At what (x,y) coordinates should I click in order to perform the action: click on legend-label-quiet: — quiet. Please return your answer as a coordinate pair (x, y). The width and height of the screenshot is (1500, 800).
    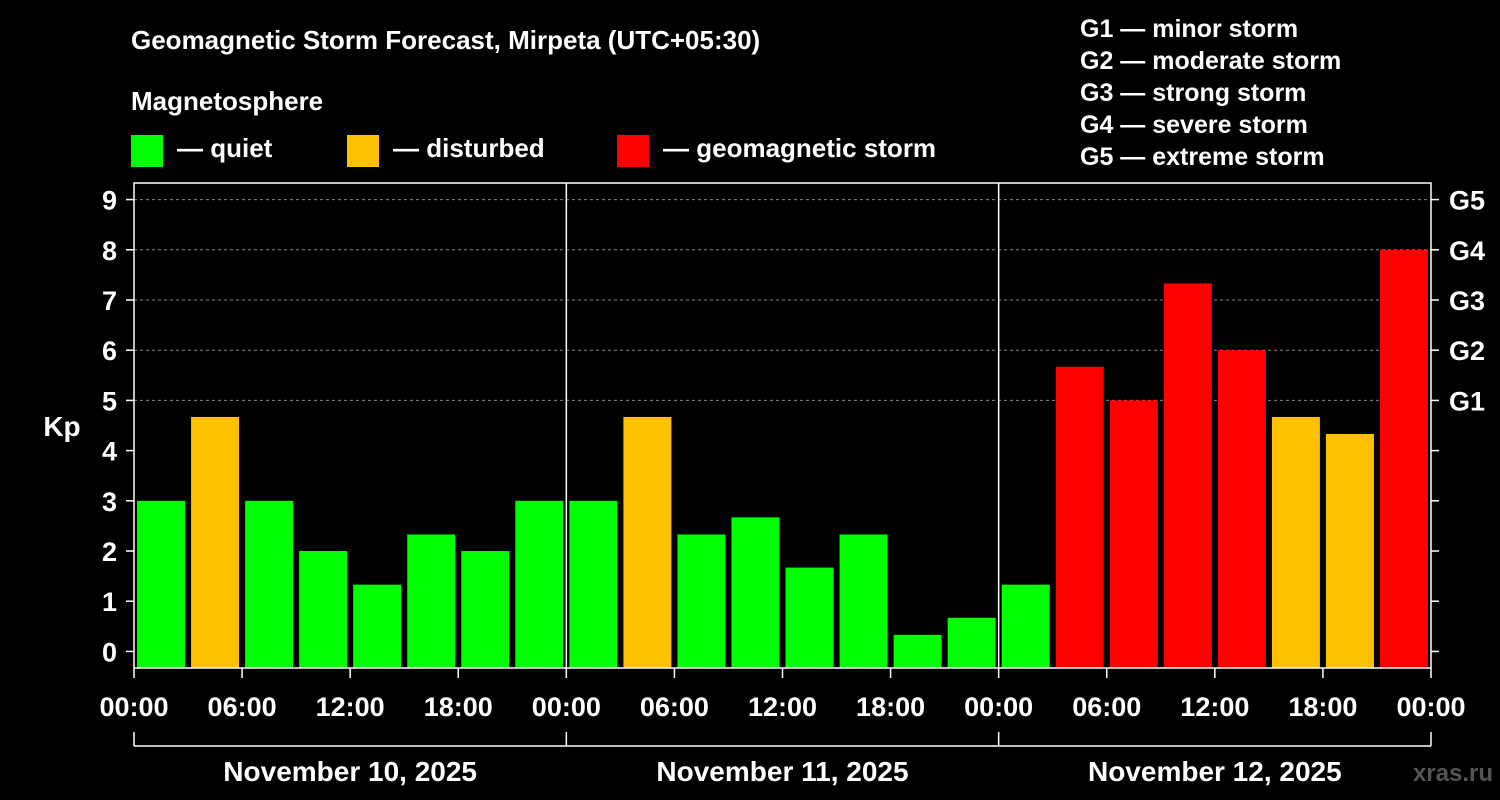
    Looking at the image, I should click on (225, 148).